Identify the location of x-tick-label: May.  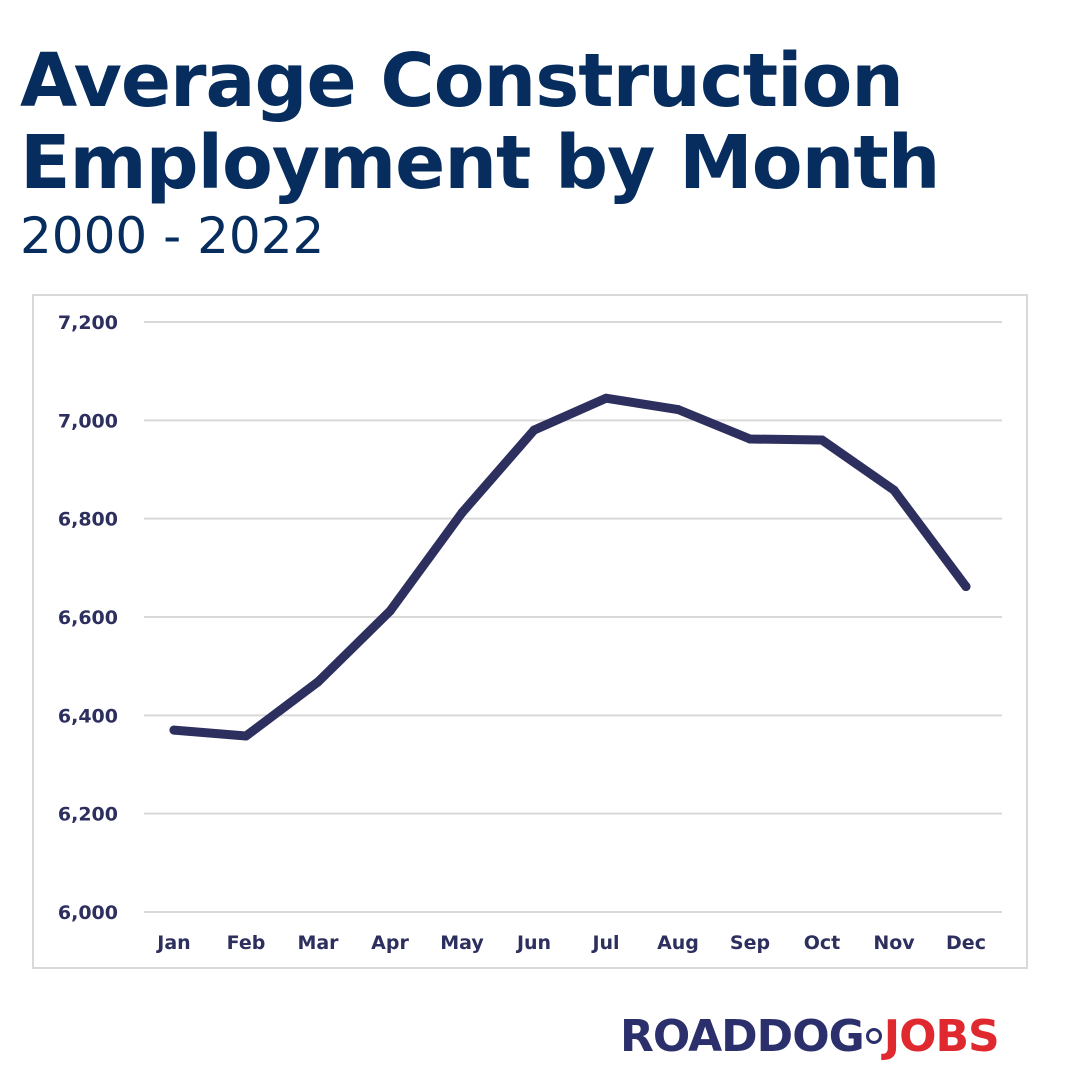
(462, 943).